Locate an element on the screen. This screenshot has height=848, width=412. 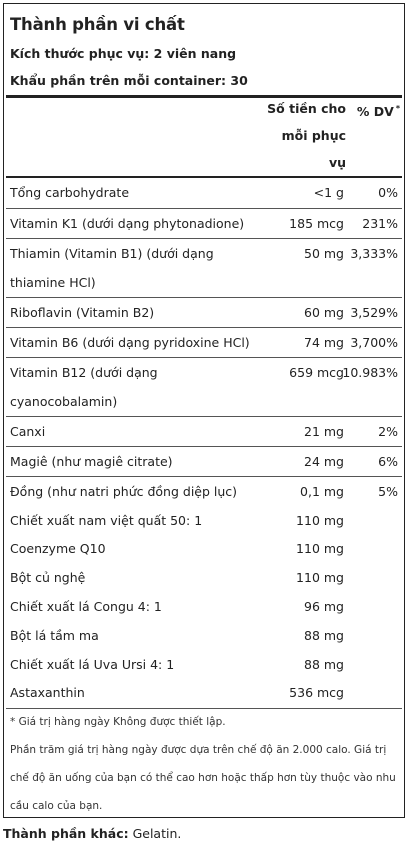
table-row: Magiê (như magiê citrate) 24 mg 6% is located at coordinates (204, 461).